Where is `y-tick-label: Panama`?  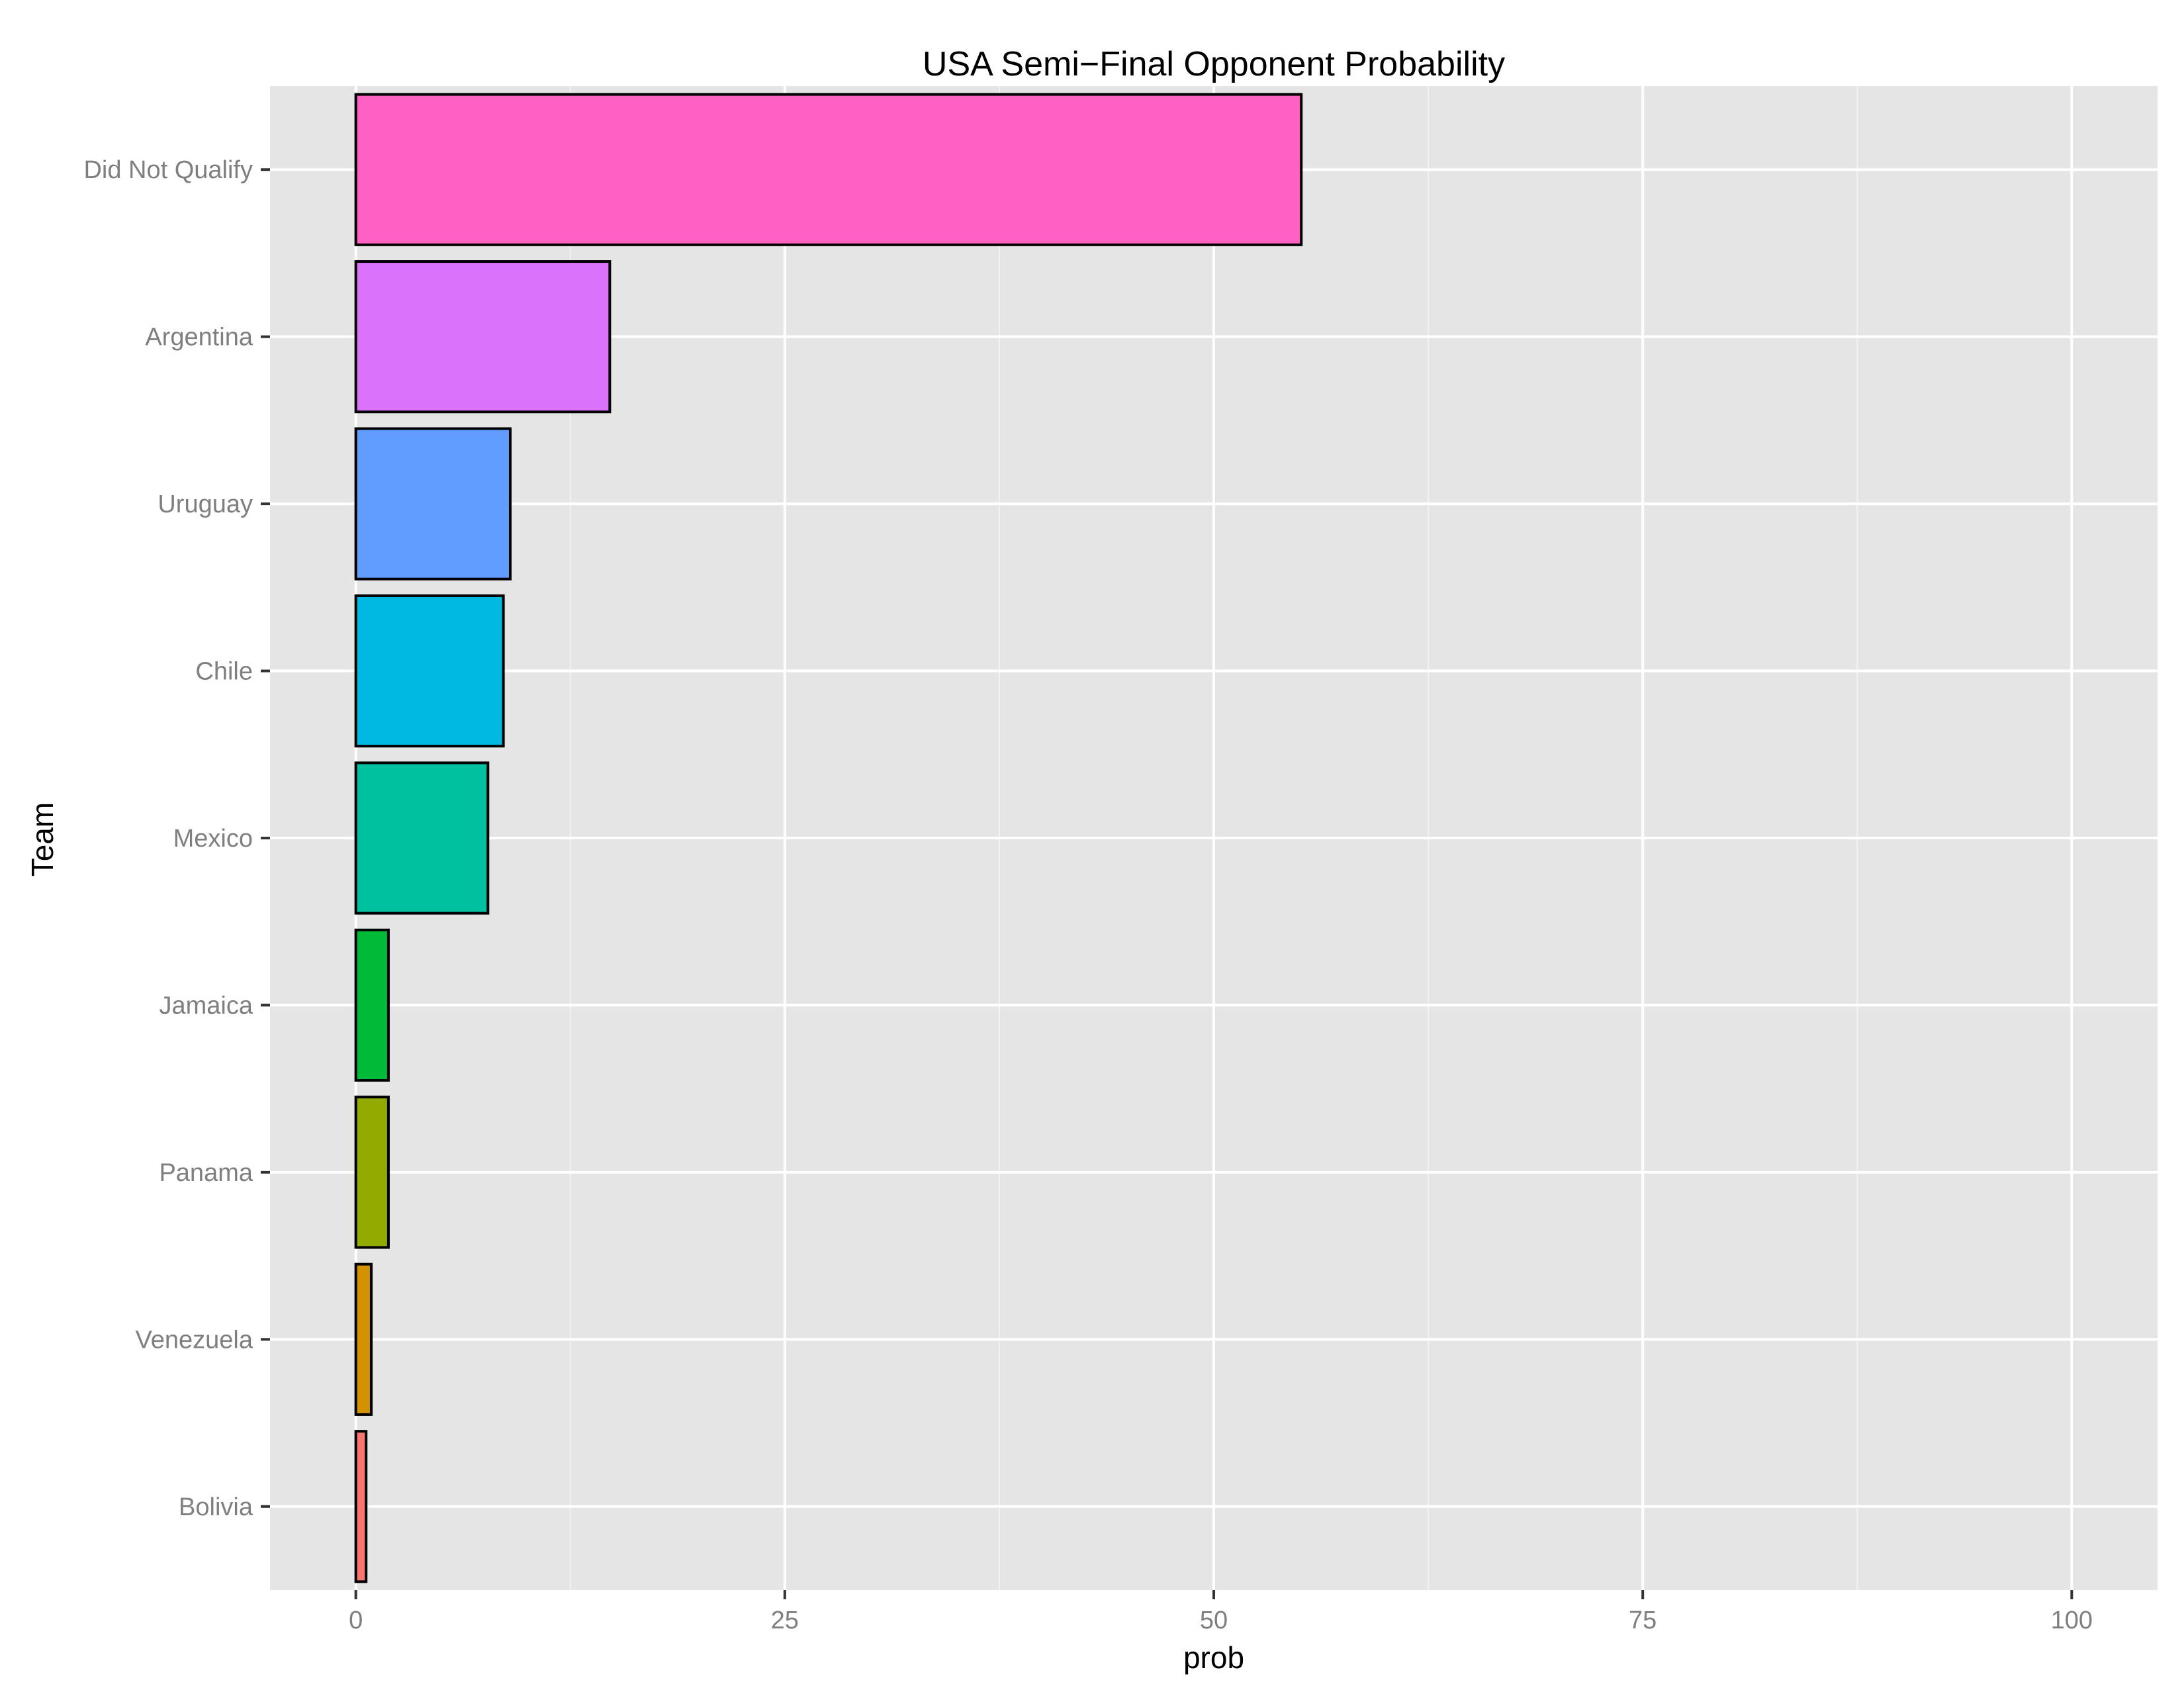
y-tick-label: Panama is located at coordinates (206, 1173).